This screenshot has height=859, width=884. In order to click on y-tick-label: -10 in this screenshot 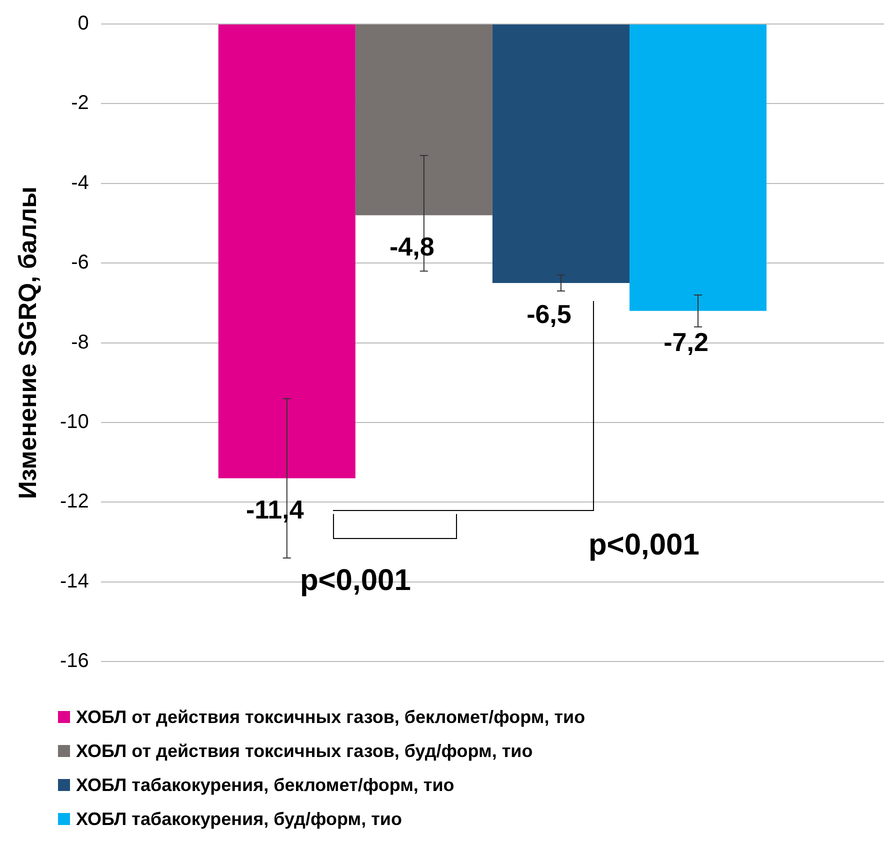, I will do `click(74, 422)`.